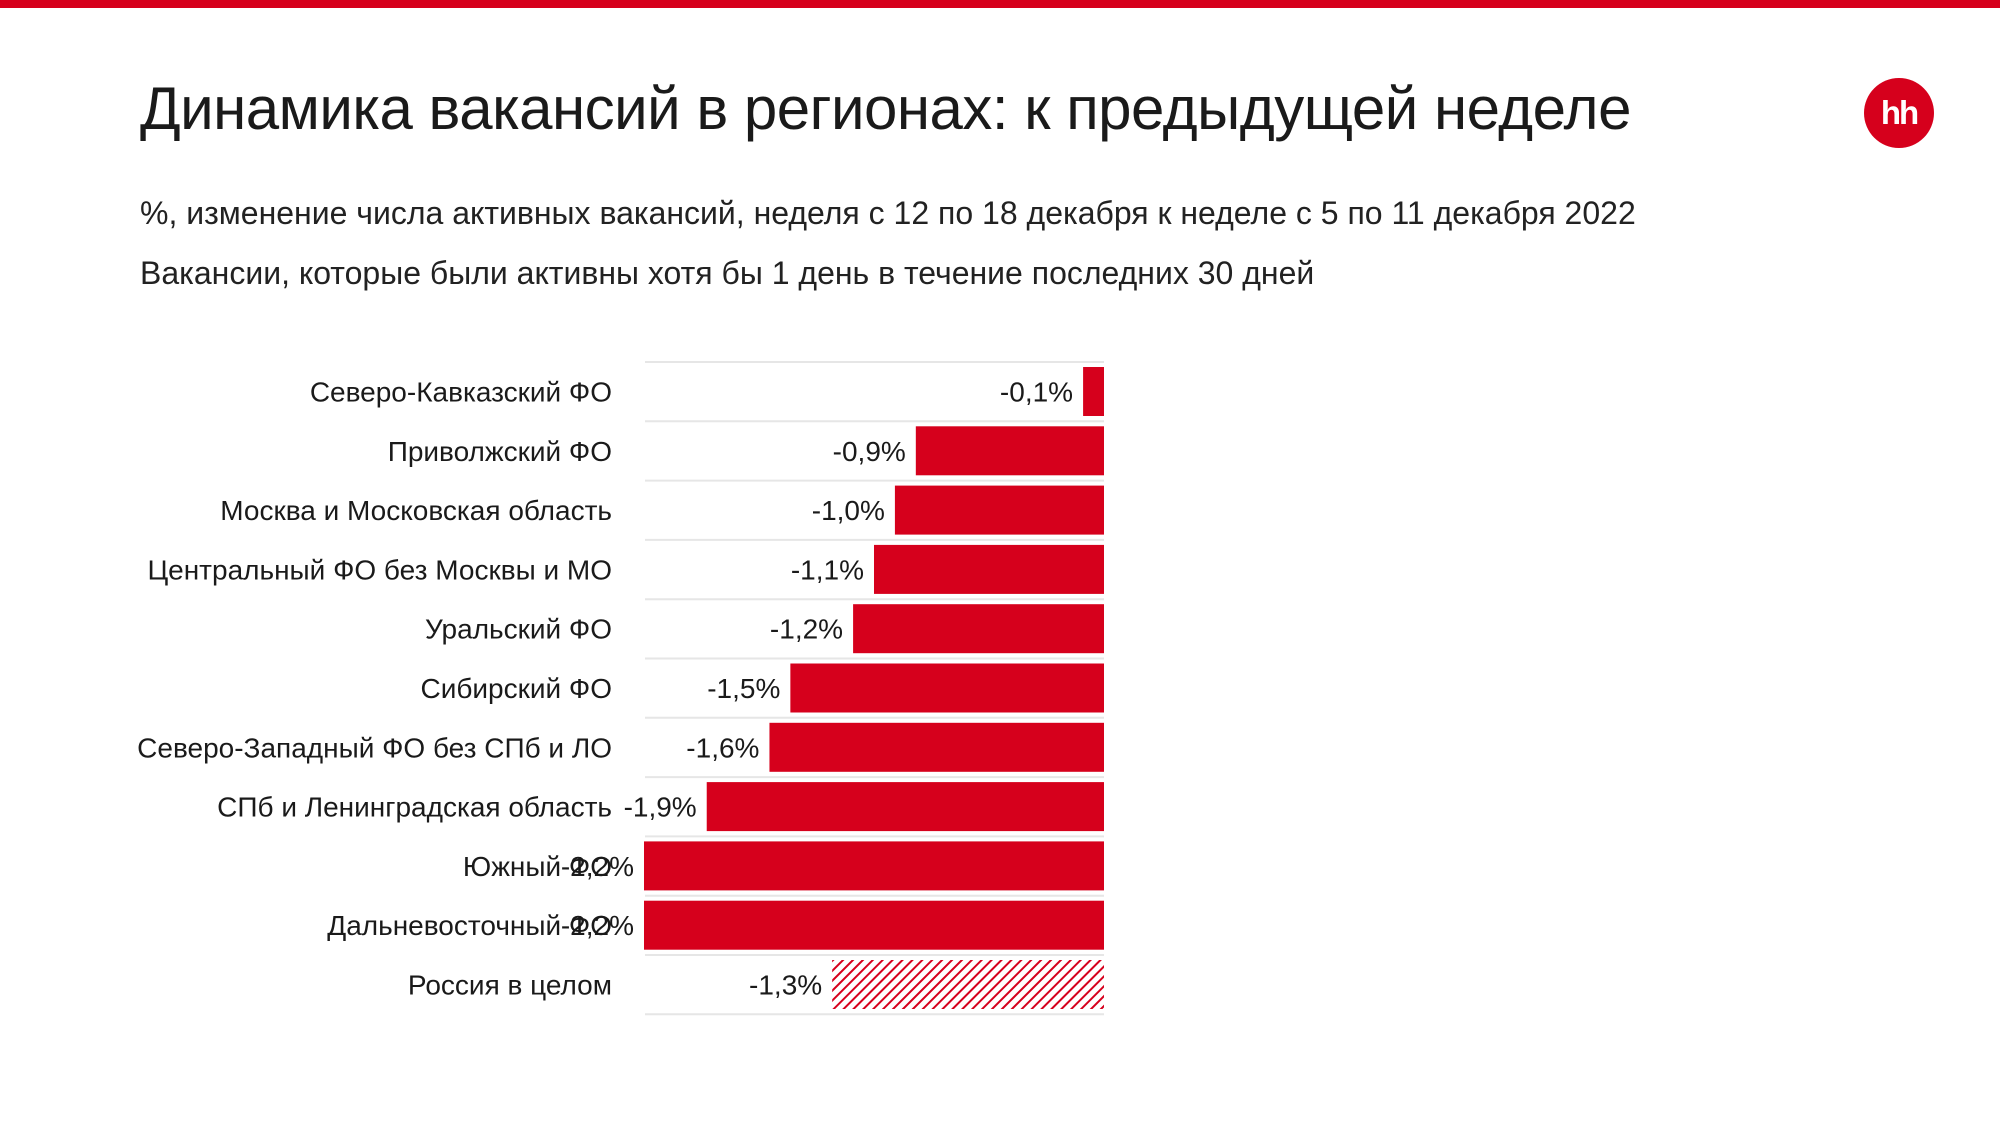  I want to click on data-label: -1,9%, so click(660, 807).